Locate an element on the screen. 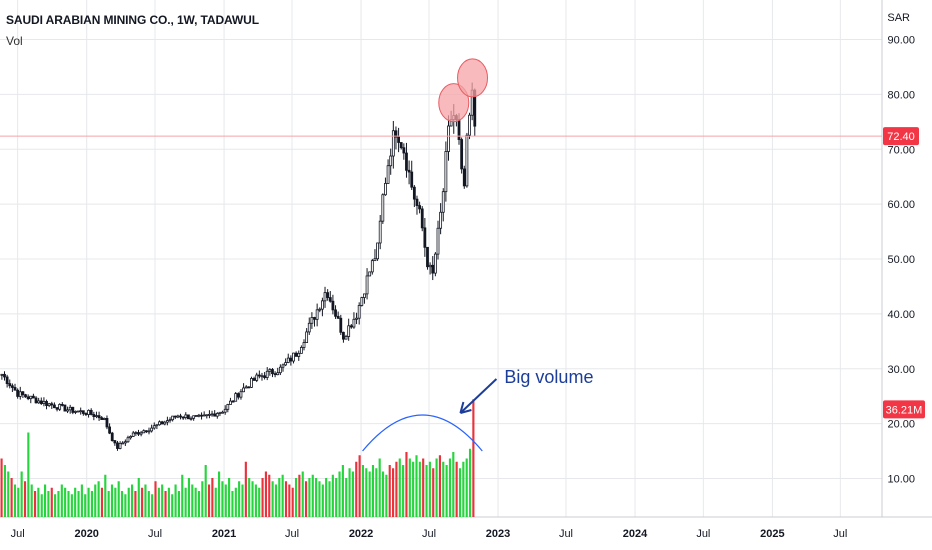 The height and width of the screenshot is (550, 932). volume-arc is located at coordinates (422, 433).